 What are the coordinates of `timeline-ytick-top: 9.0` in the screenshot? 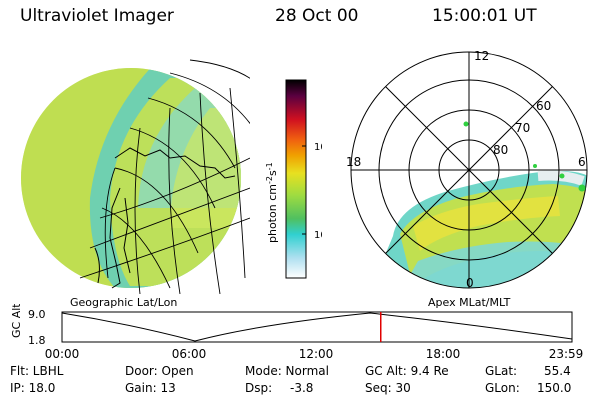 It's located at (37, 314).